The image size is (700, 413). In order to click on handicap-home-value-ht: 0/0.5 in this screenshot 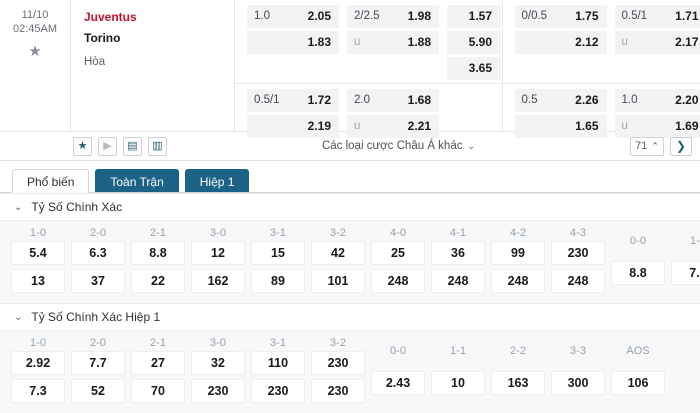, I will do `click(537, 16)`.